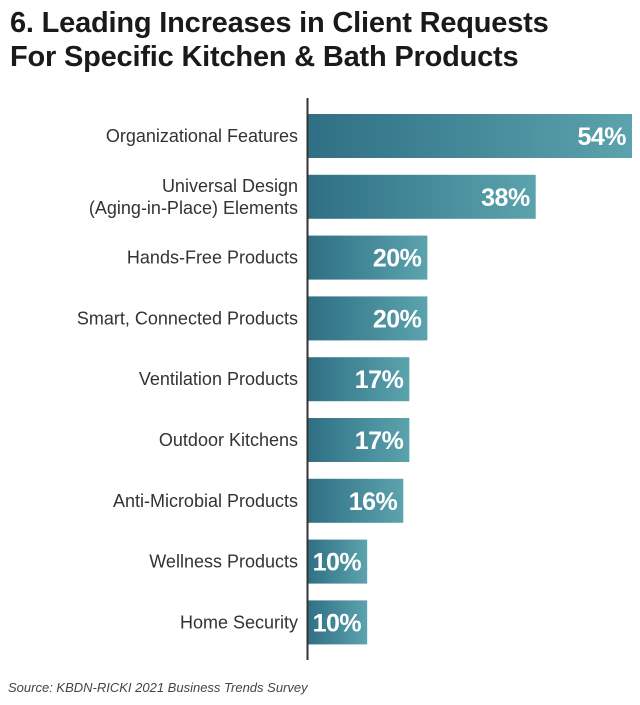  I want to click on chart-title-line-2: For Specific Kitchen & Bath Products, so click(264, 57).